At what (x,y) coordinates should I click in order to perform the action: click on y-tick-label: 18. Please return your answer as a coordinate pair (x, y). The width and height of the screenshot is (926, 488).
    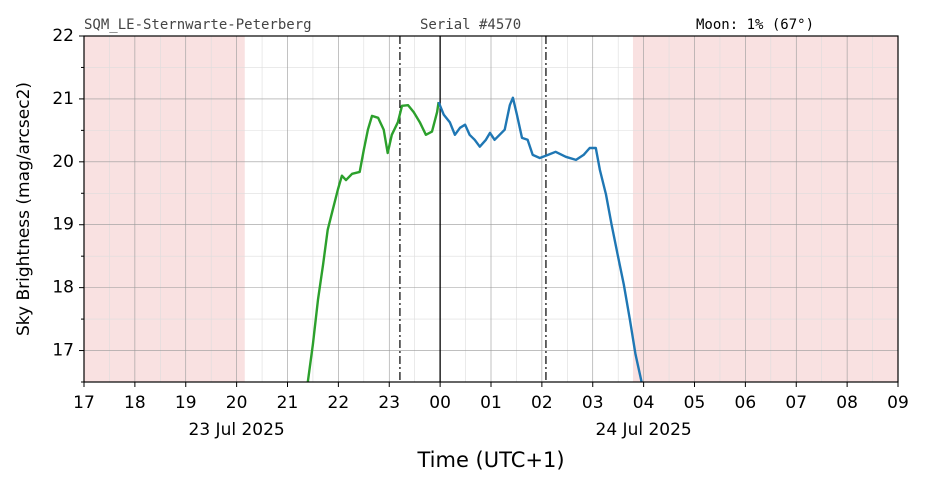
    Looking at the image, I should click on (63, 288).